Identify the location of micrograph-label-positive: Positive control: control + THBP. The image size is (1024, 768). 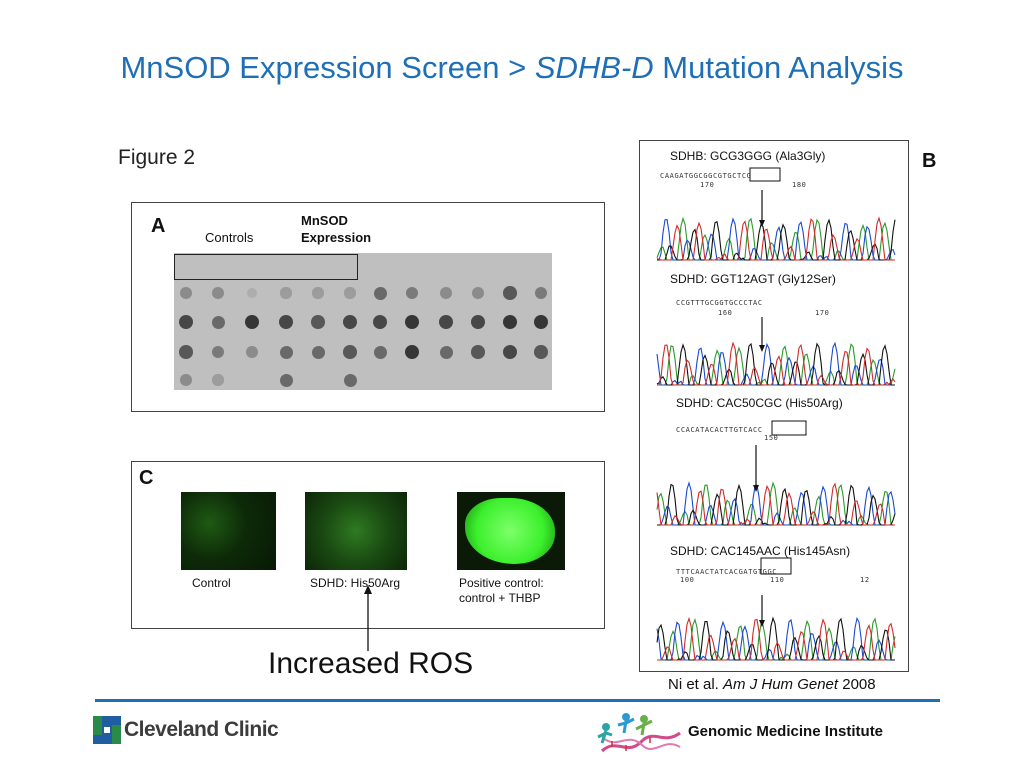
(501, 591).